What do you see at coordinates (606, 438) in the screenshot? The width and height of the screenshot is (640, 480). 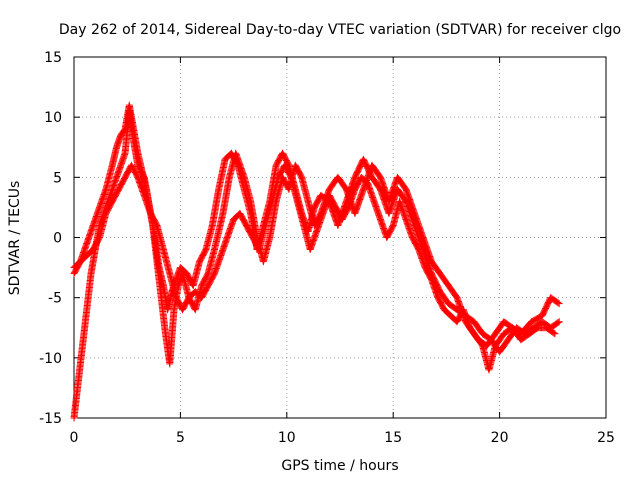 I see `x-tick-label: 25` at bounding box center [606, 438].